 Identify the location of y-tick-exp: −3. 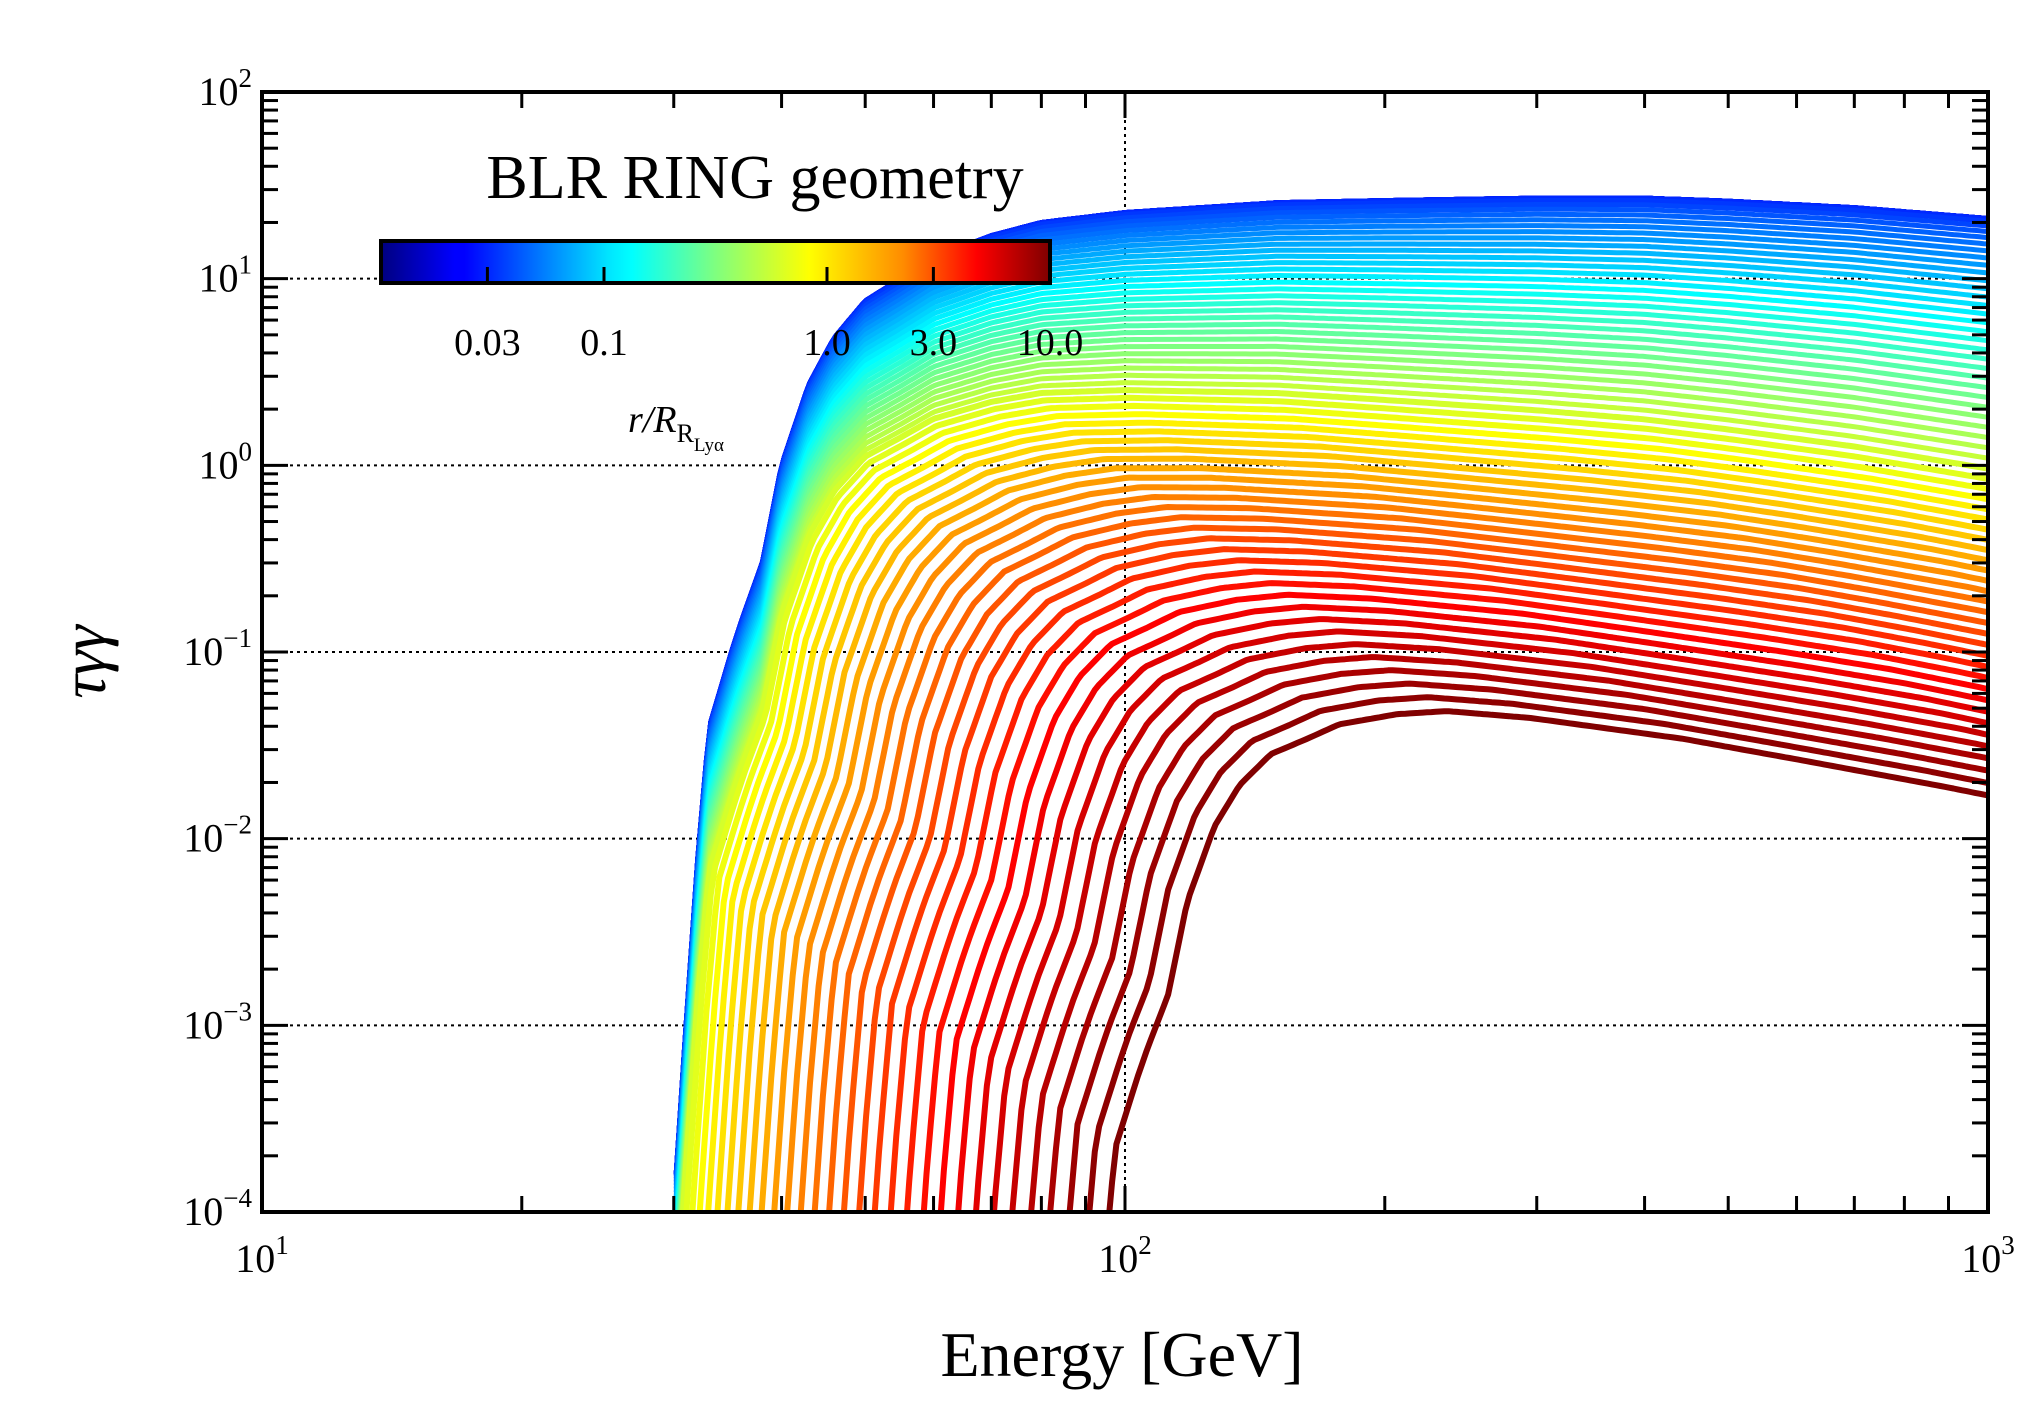
(237, 1011).